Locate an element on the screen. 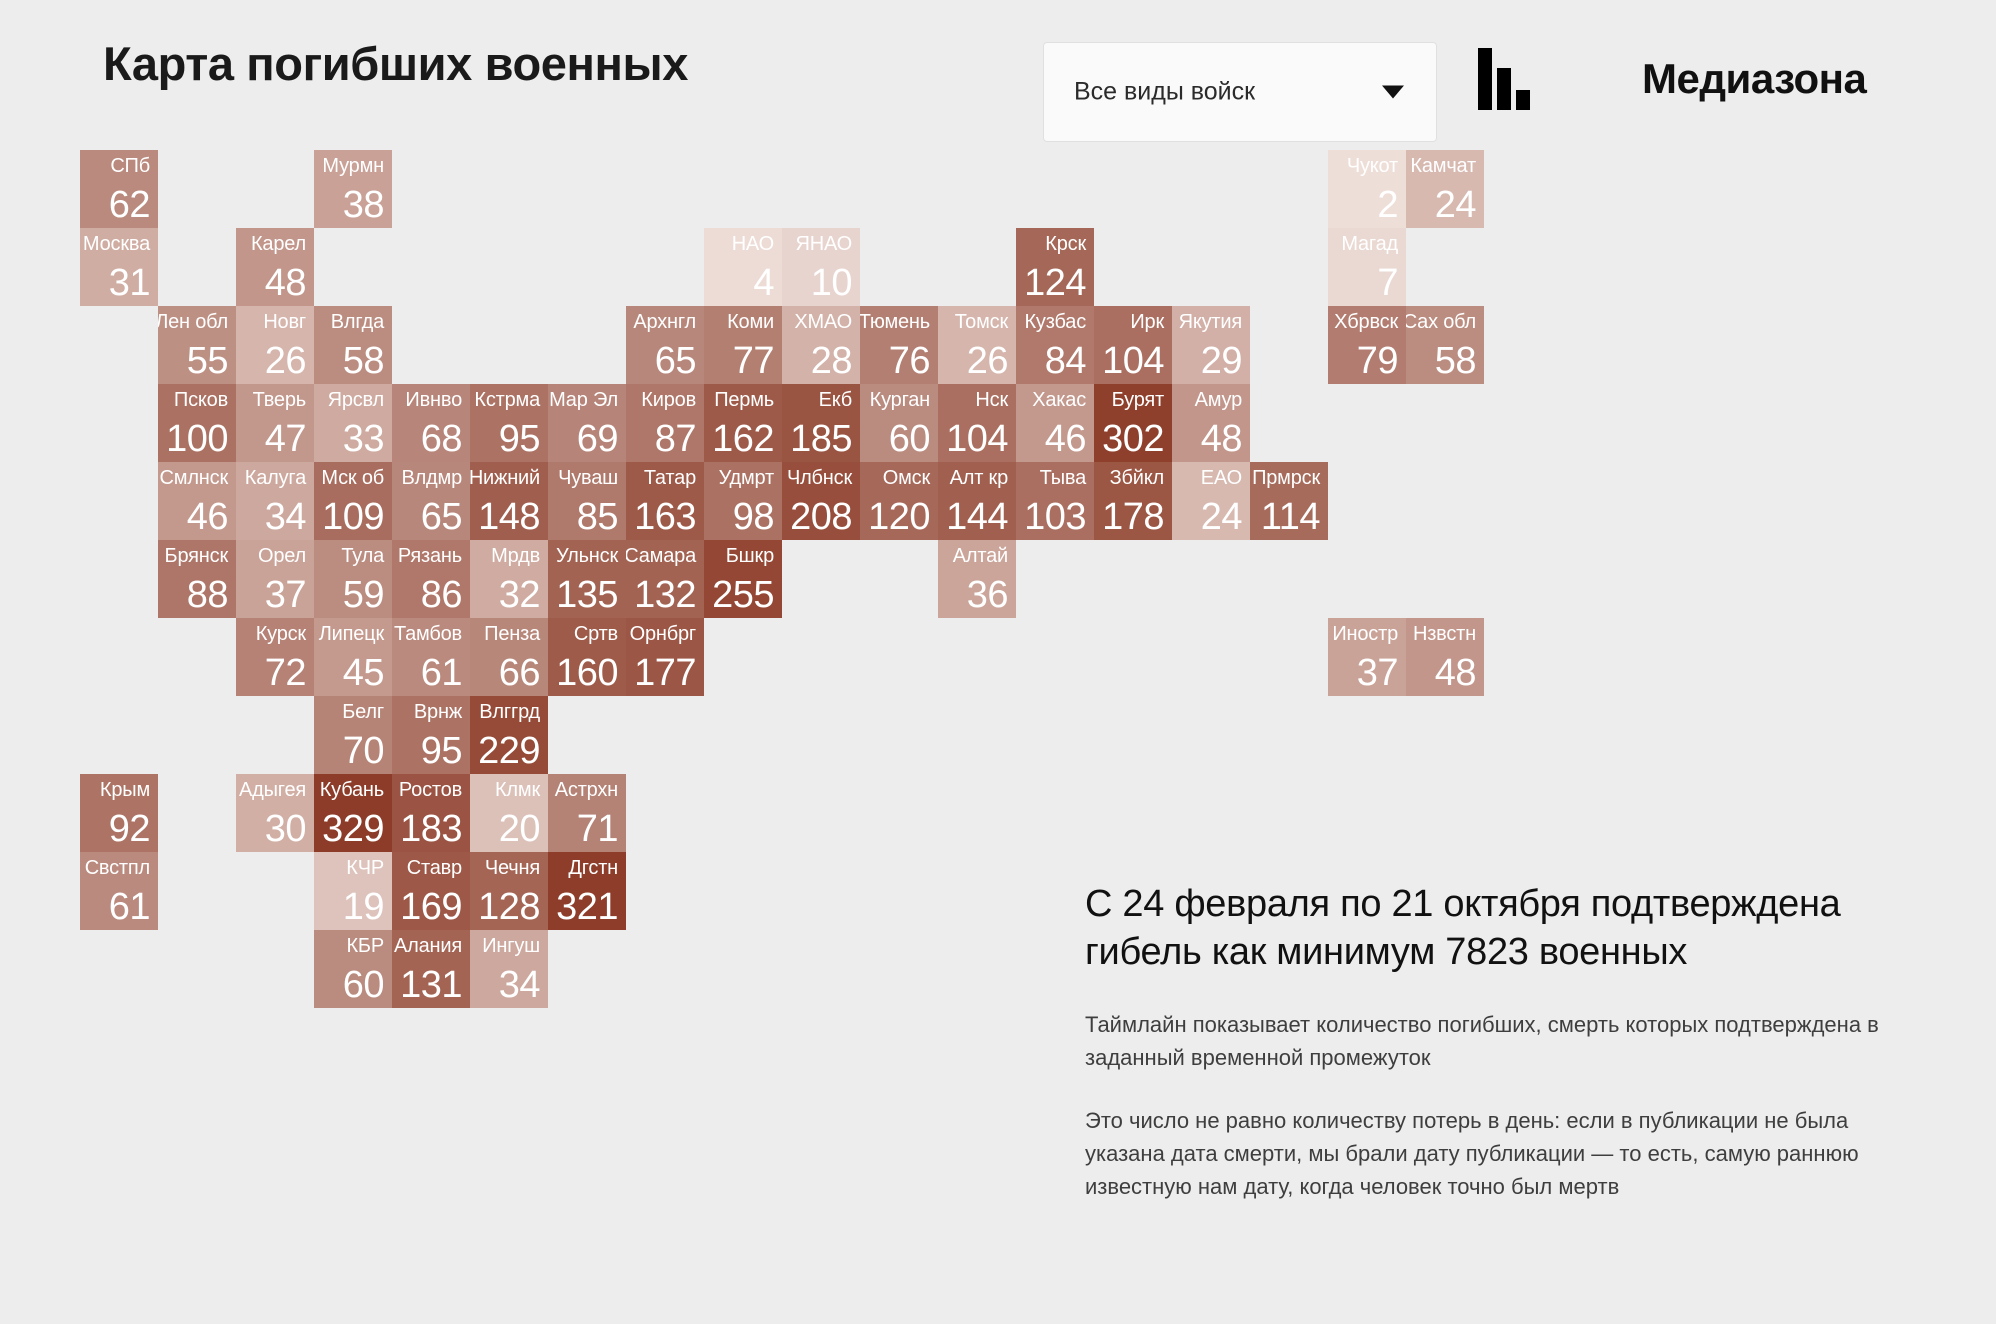  region-tile: Крск 124 is located at coordinates (1055, 267).